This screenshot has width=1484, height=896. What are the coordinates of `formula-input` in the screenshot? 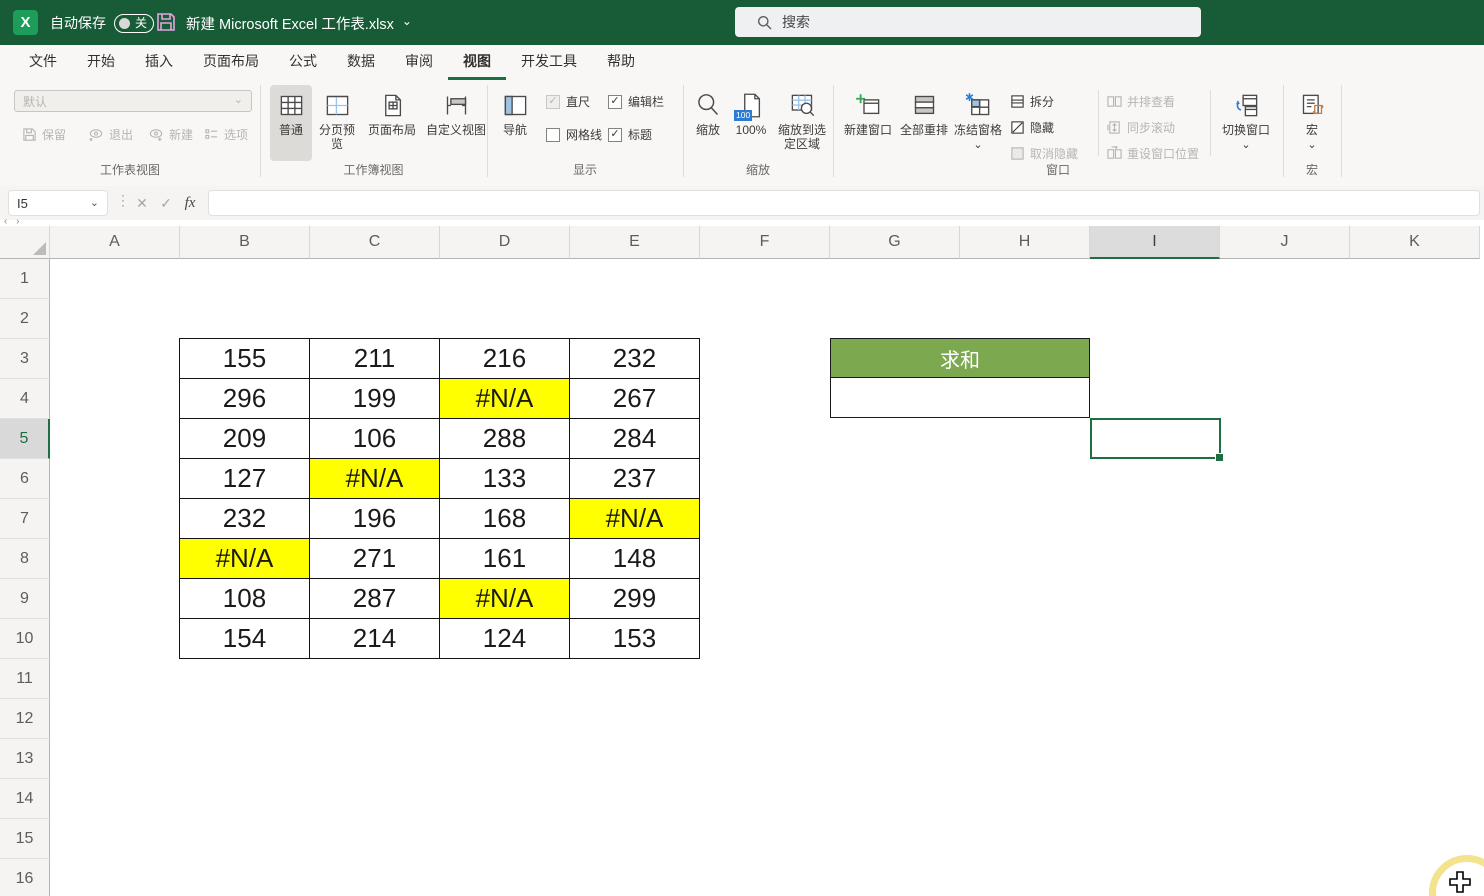 It's located at (844, 203).